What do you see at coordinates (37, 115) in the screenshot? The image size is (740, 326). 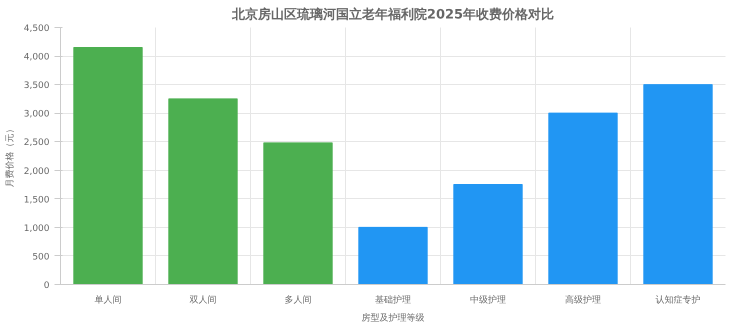 I see `y-tick-label: 3,000` at bounding box center [37, 115].